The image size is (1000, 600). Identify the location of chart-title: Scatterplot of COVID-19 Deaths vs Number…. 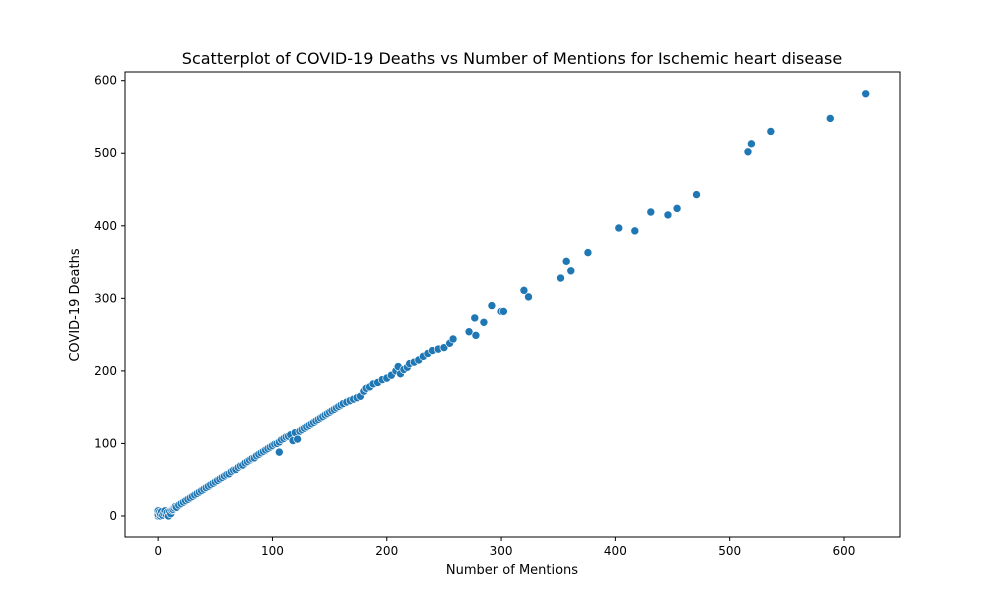
(512, 58).